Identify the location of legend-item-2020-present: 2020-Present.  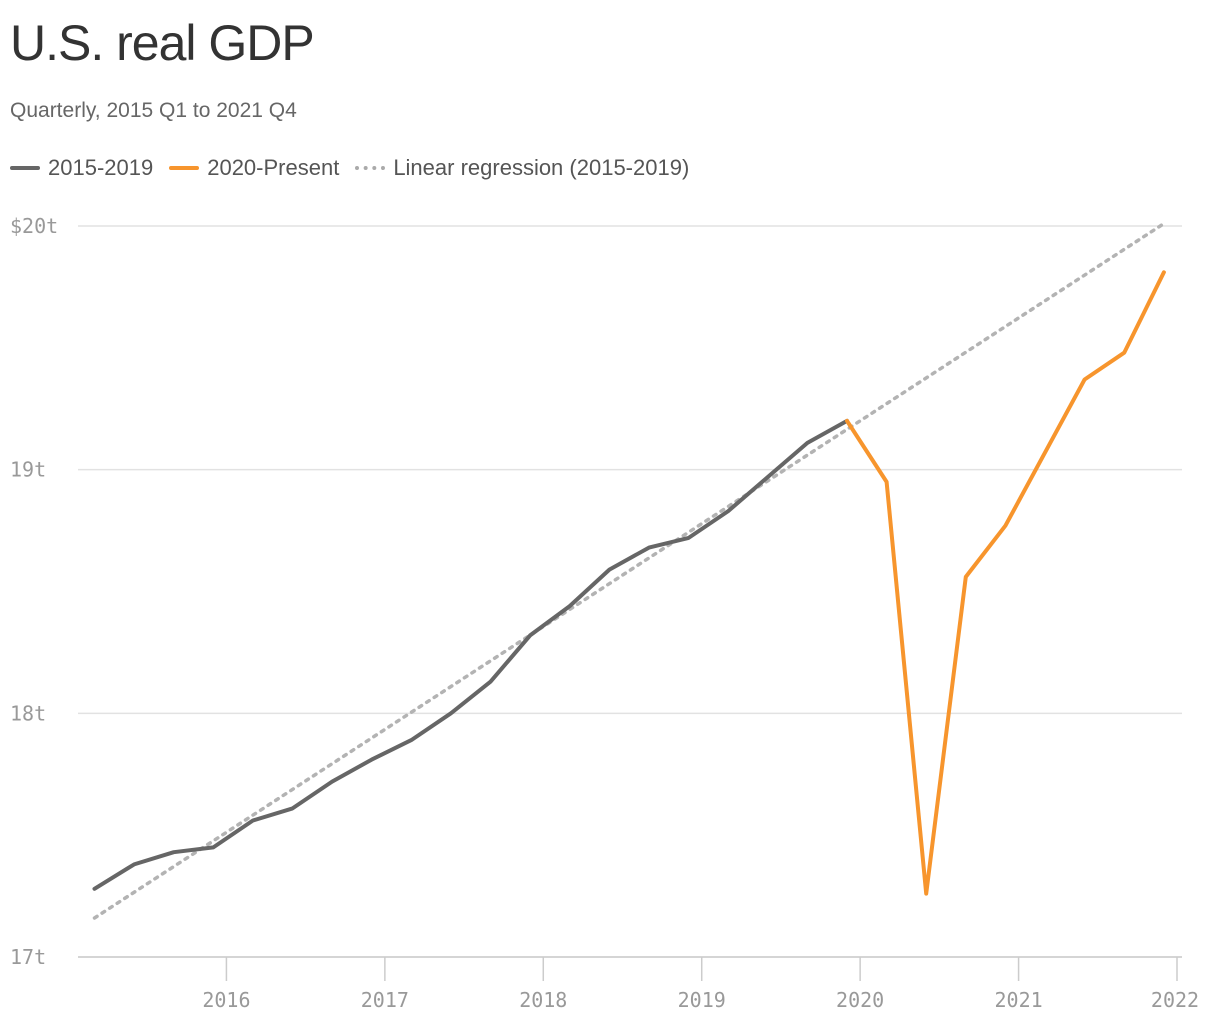
(254, 168).